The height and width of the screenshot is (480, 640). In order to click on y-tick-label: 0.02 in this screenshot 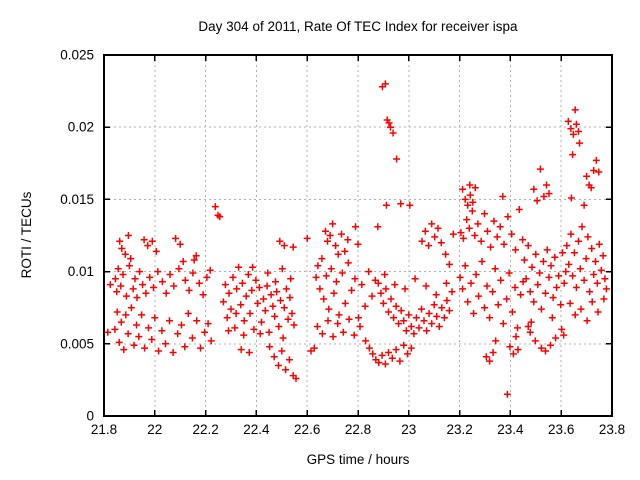, I will do `click(81, 127)`.